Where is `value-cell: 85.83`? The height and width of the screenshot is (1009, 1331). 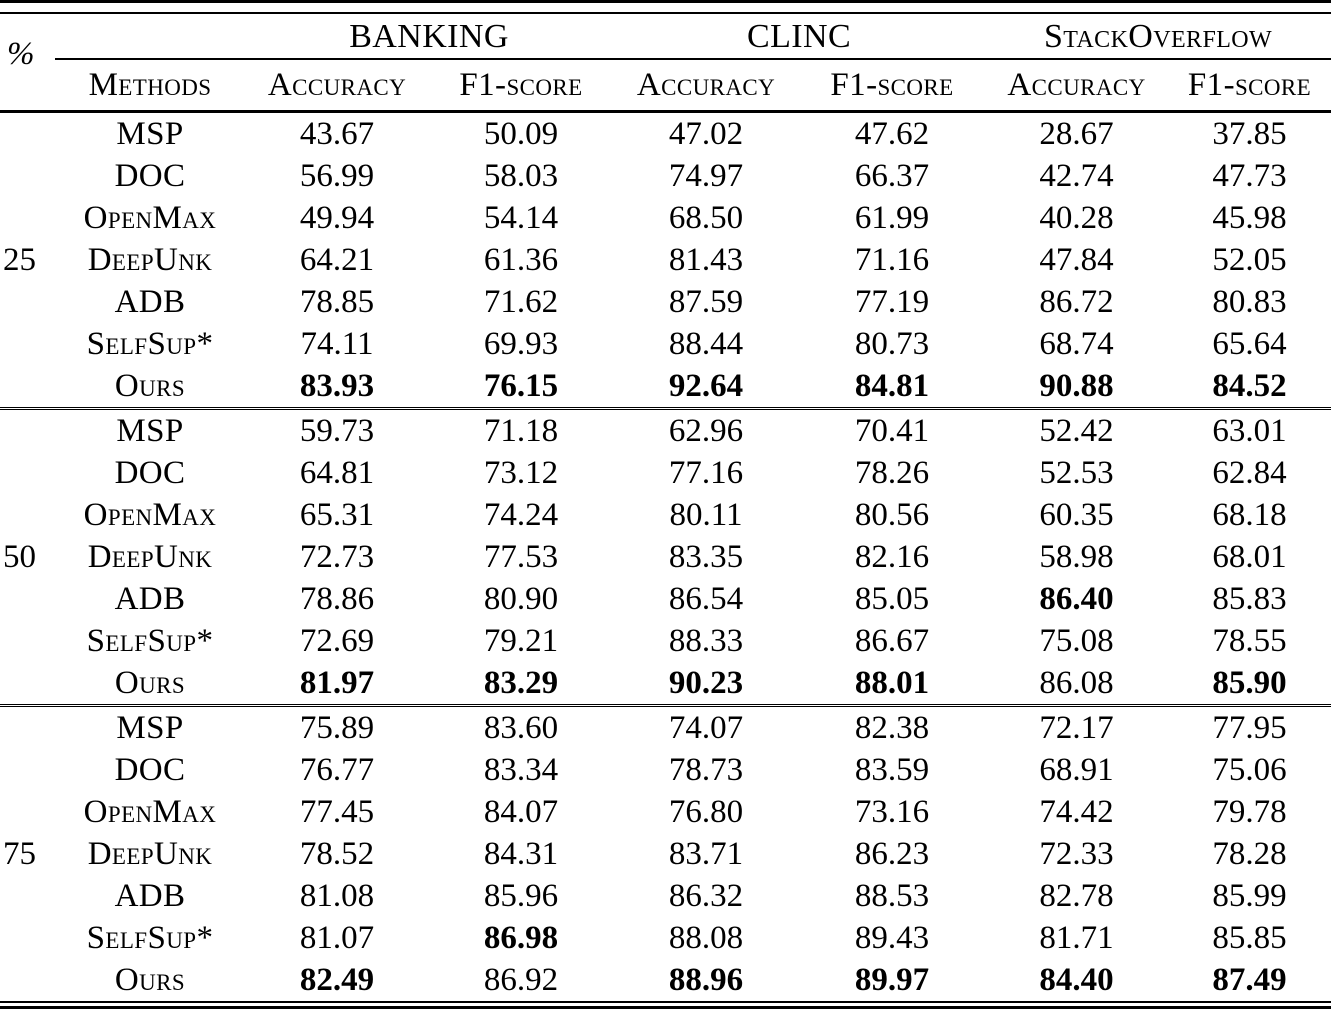
value-cell: 85.83 is located at coordinates (1249, 598).